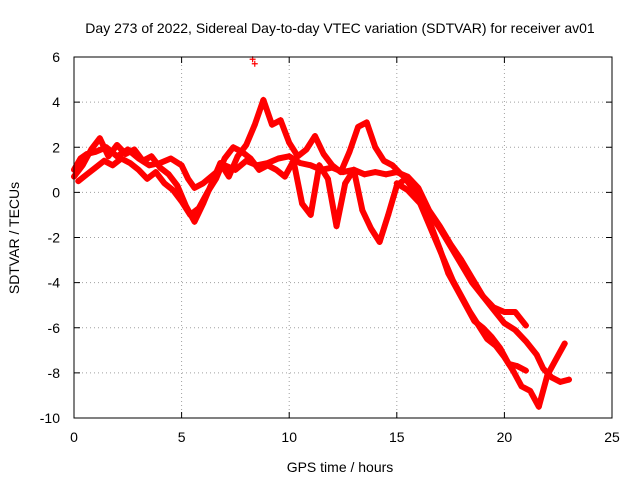 Image resolution: width=640 pixels, height=480 pixels. I want to click on y-tick-label: -8, so click(54, 373).